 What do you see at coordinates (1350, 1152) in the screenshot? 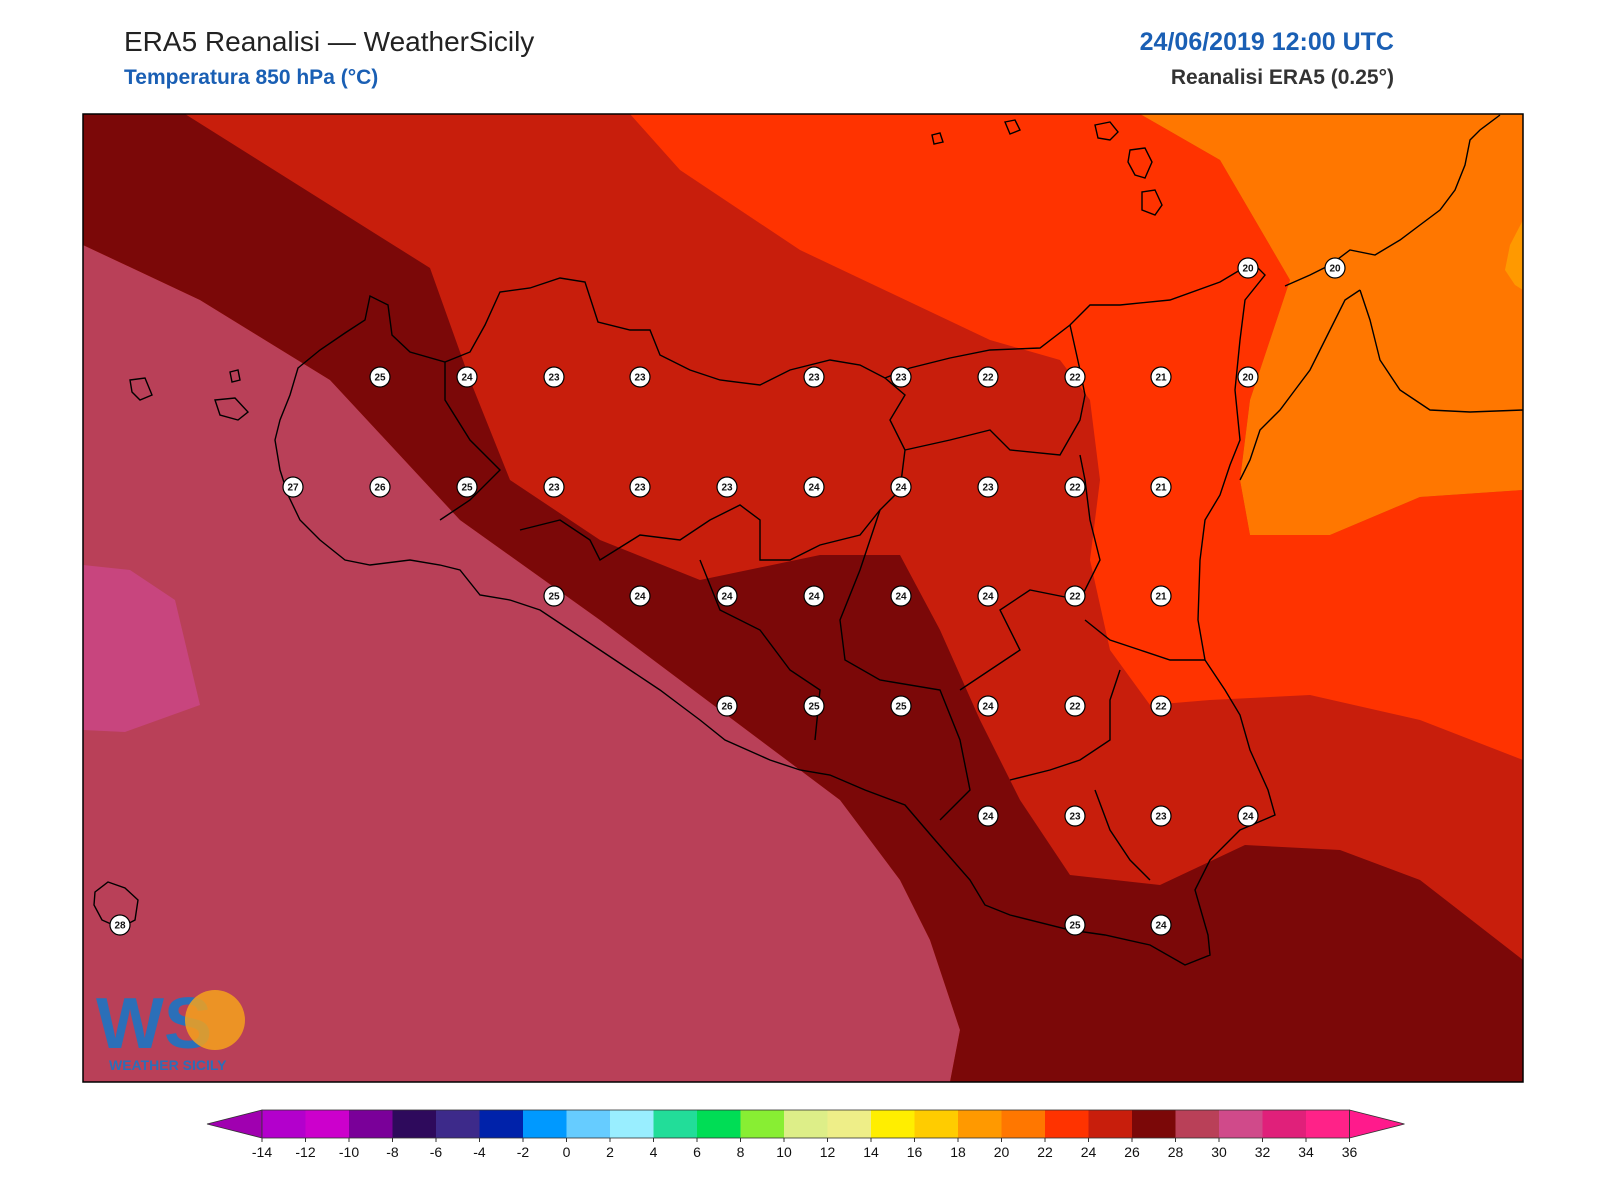
I see `colorbar-tick-label: 36` at bounding box center [1350, 1152].